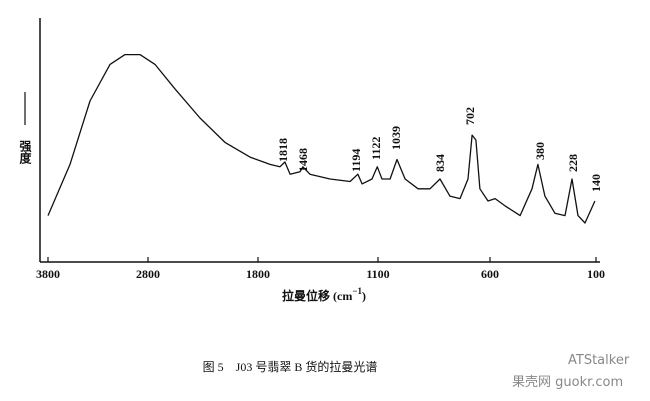 Image resolution: width=650 pixels, height=401 pixels. I want to click on x-label-main: 拉曼位移 (cm, so click(317, 295).